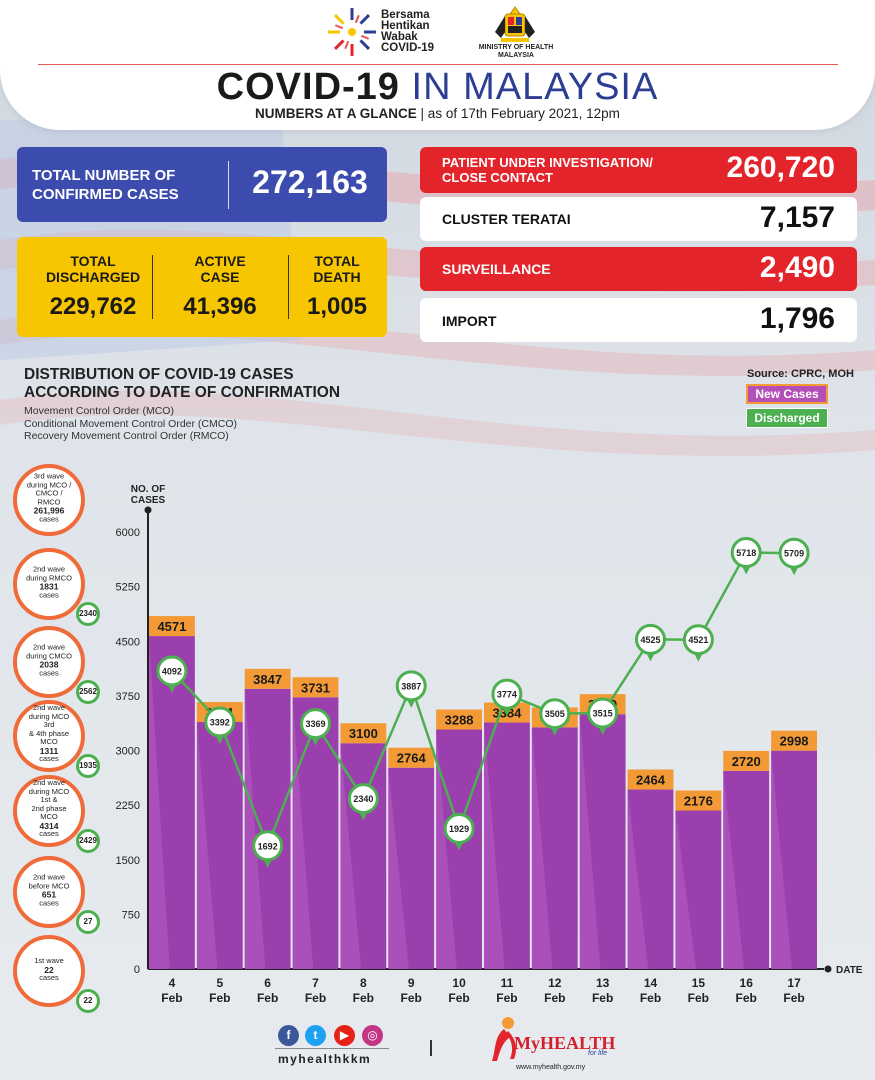 The height and width of the screenshot is (1080, 875). Describe the element at coordinates (828, 969) in the screenshot. I see `x-axis-end-dot` at that location.